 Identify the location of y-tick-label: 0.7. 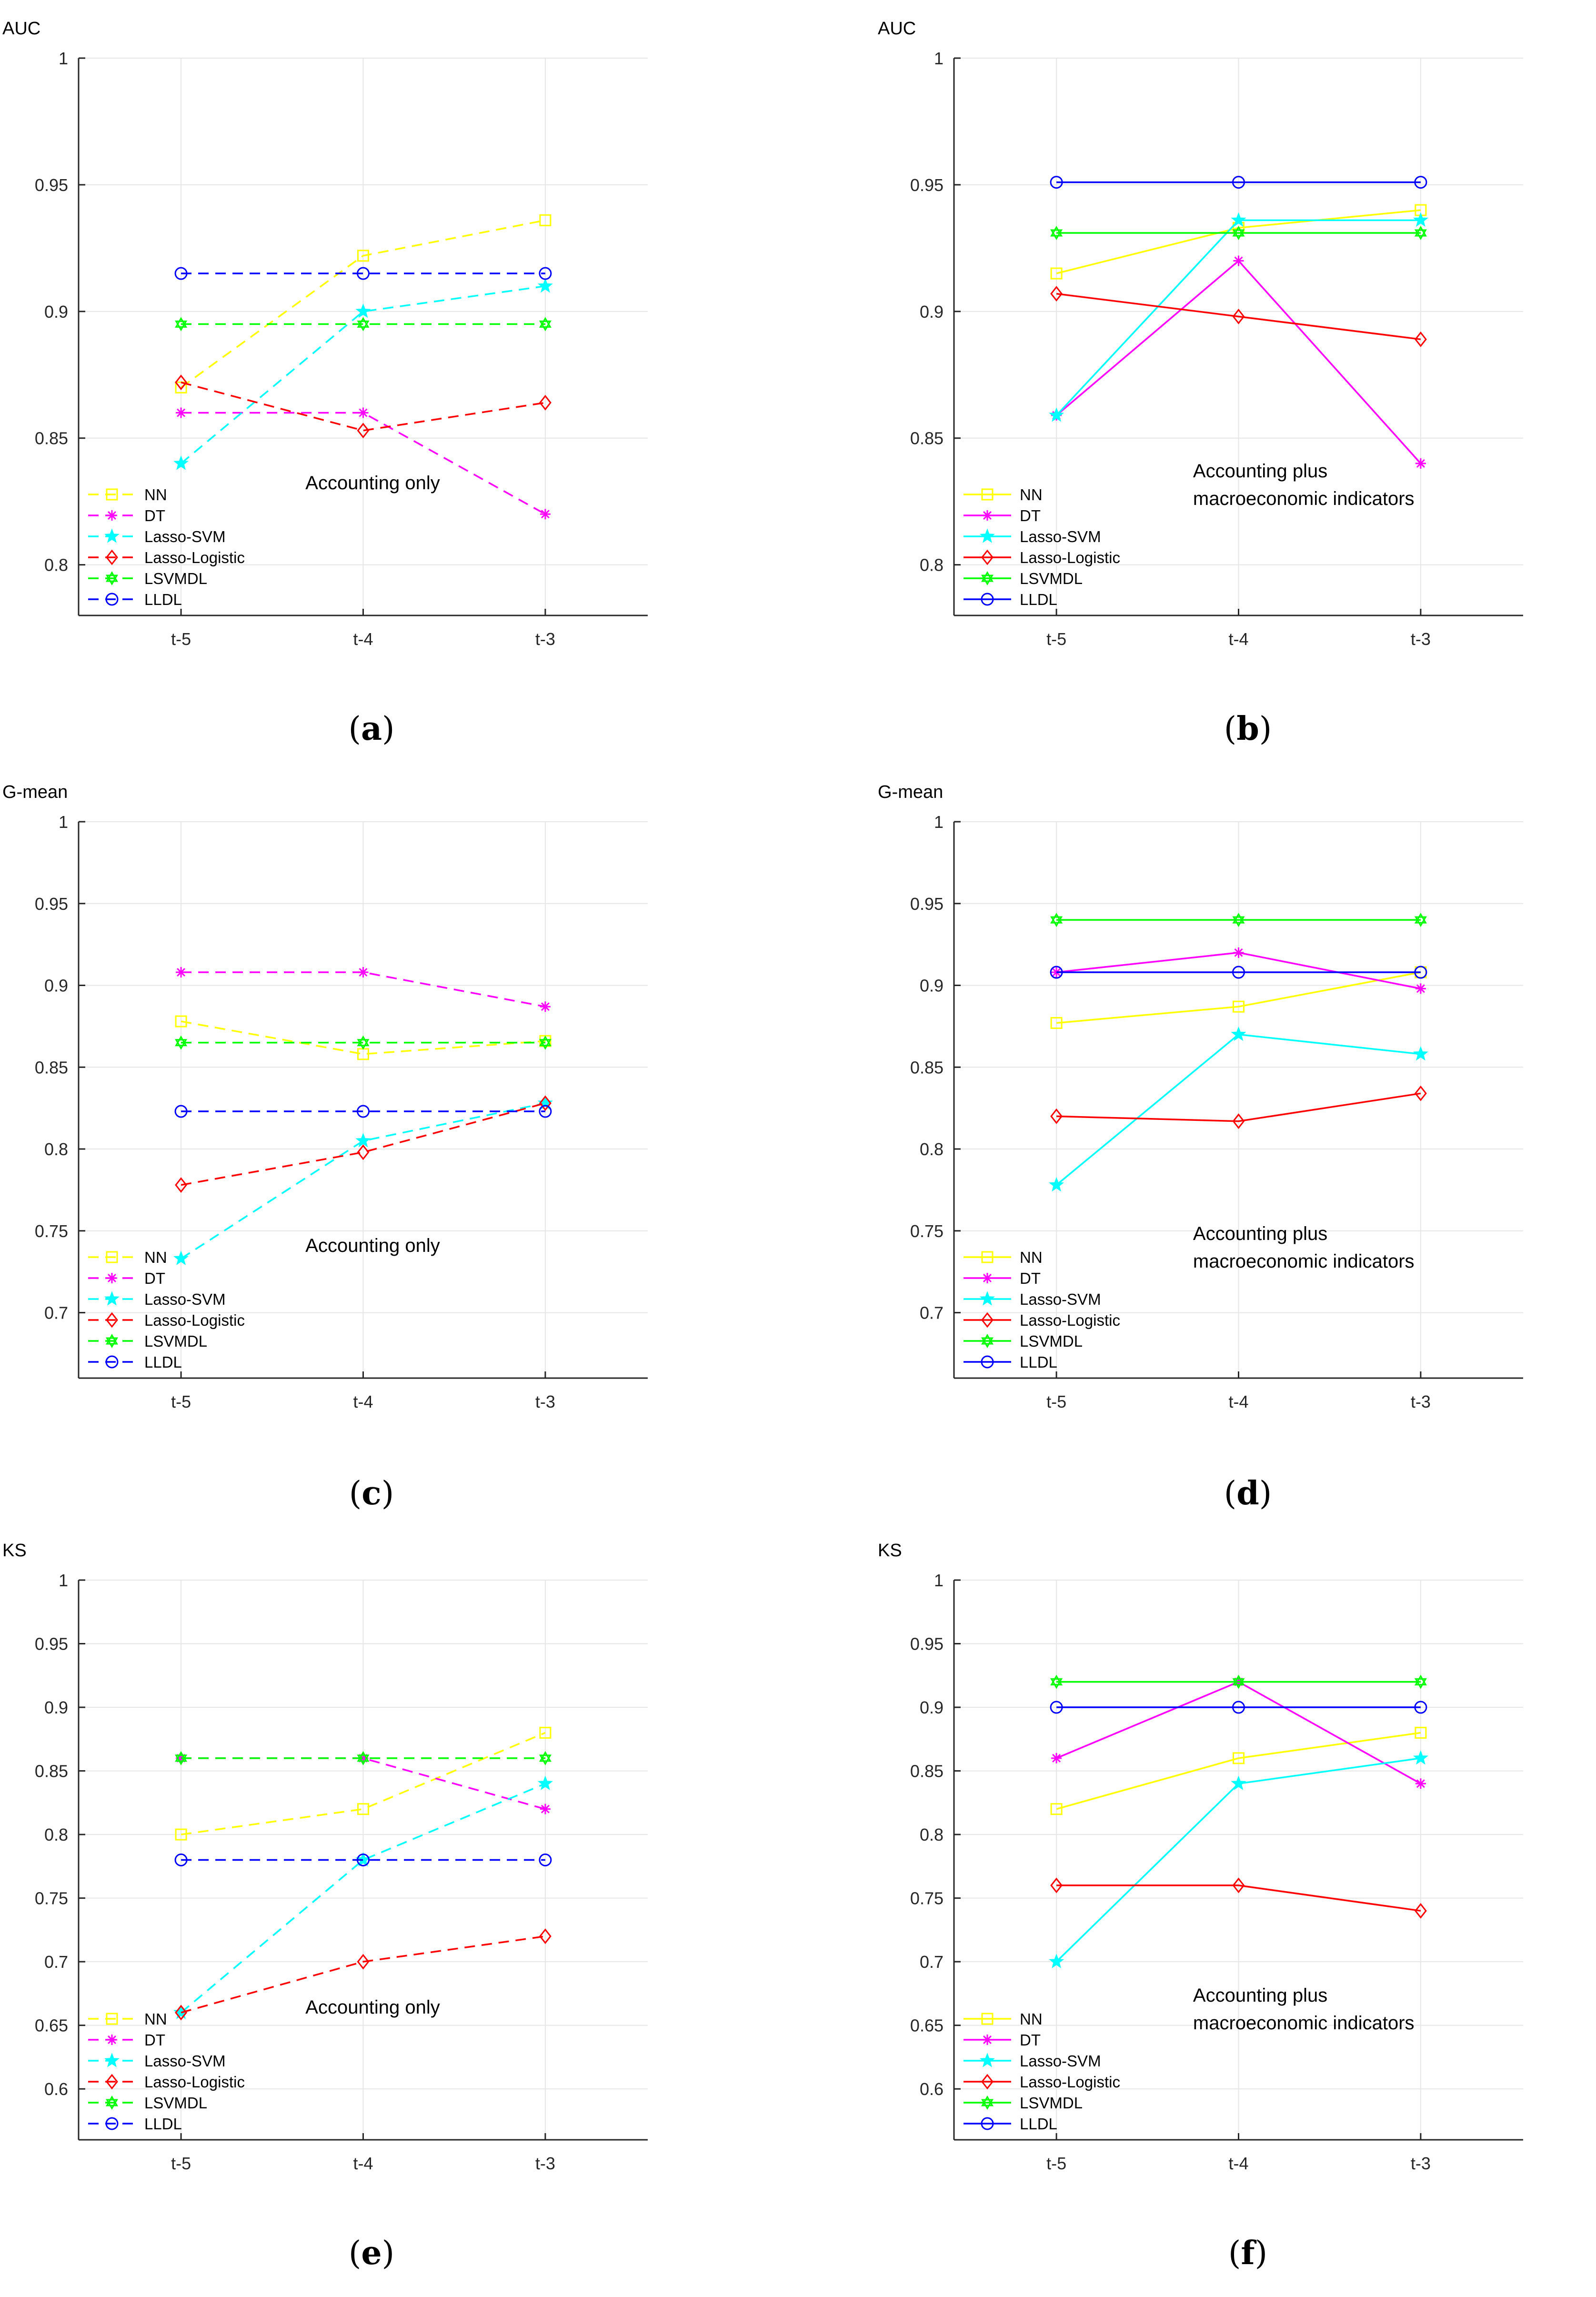
(932, 1313).